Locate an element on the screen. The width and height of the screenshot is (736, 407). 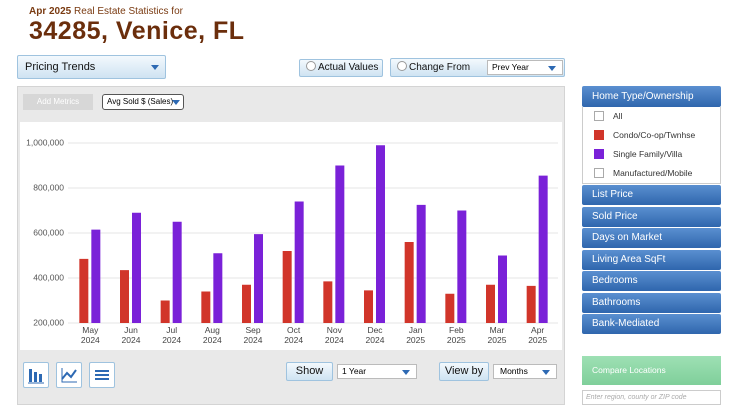
select-label: Prev Year is located at coordinates (510, 67).